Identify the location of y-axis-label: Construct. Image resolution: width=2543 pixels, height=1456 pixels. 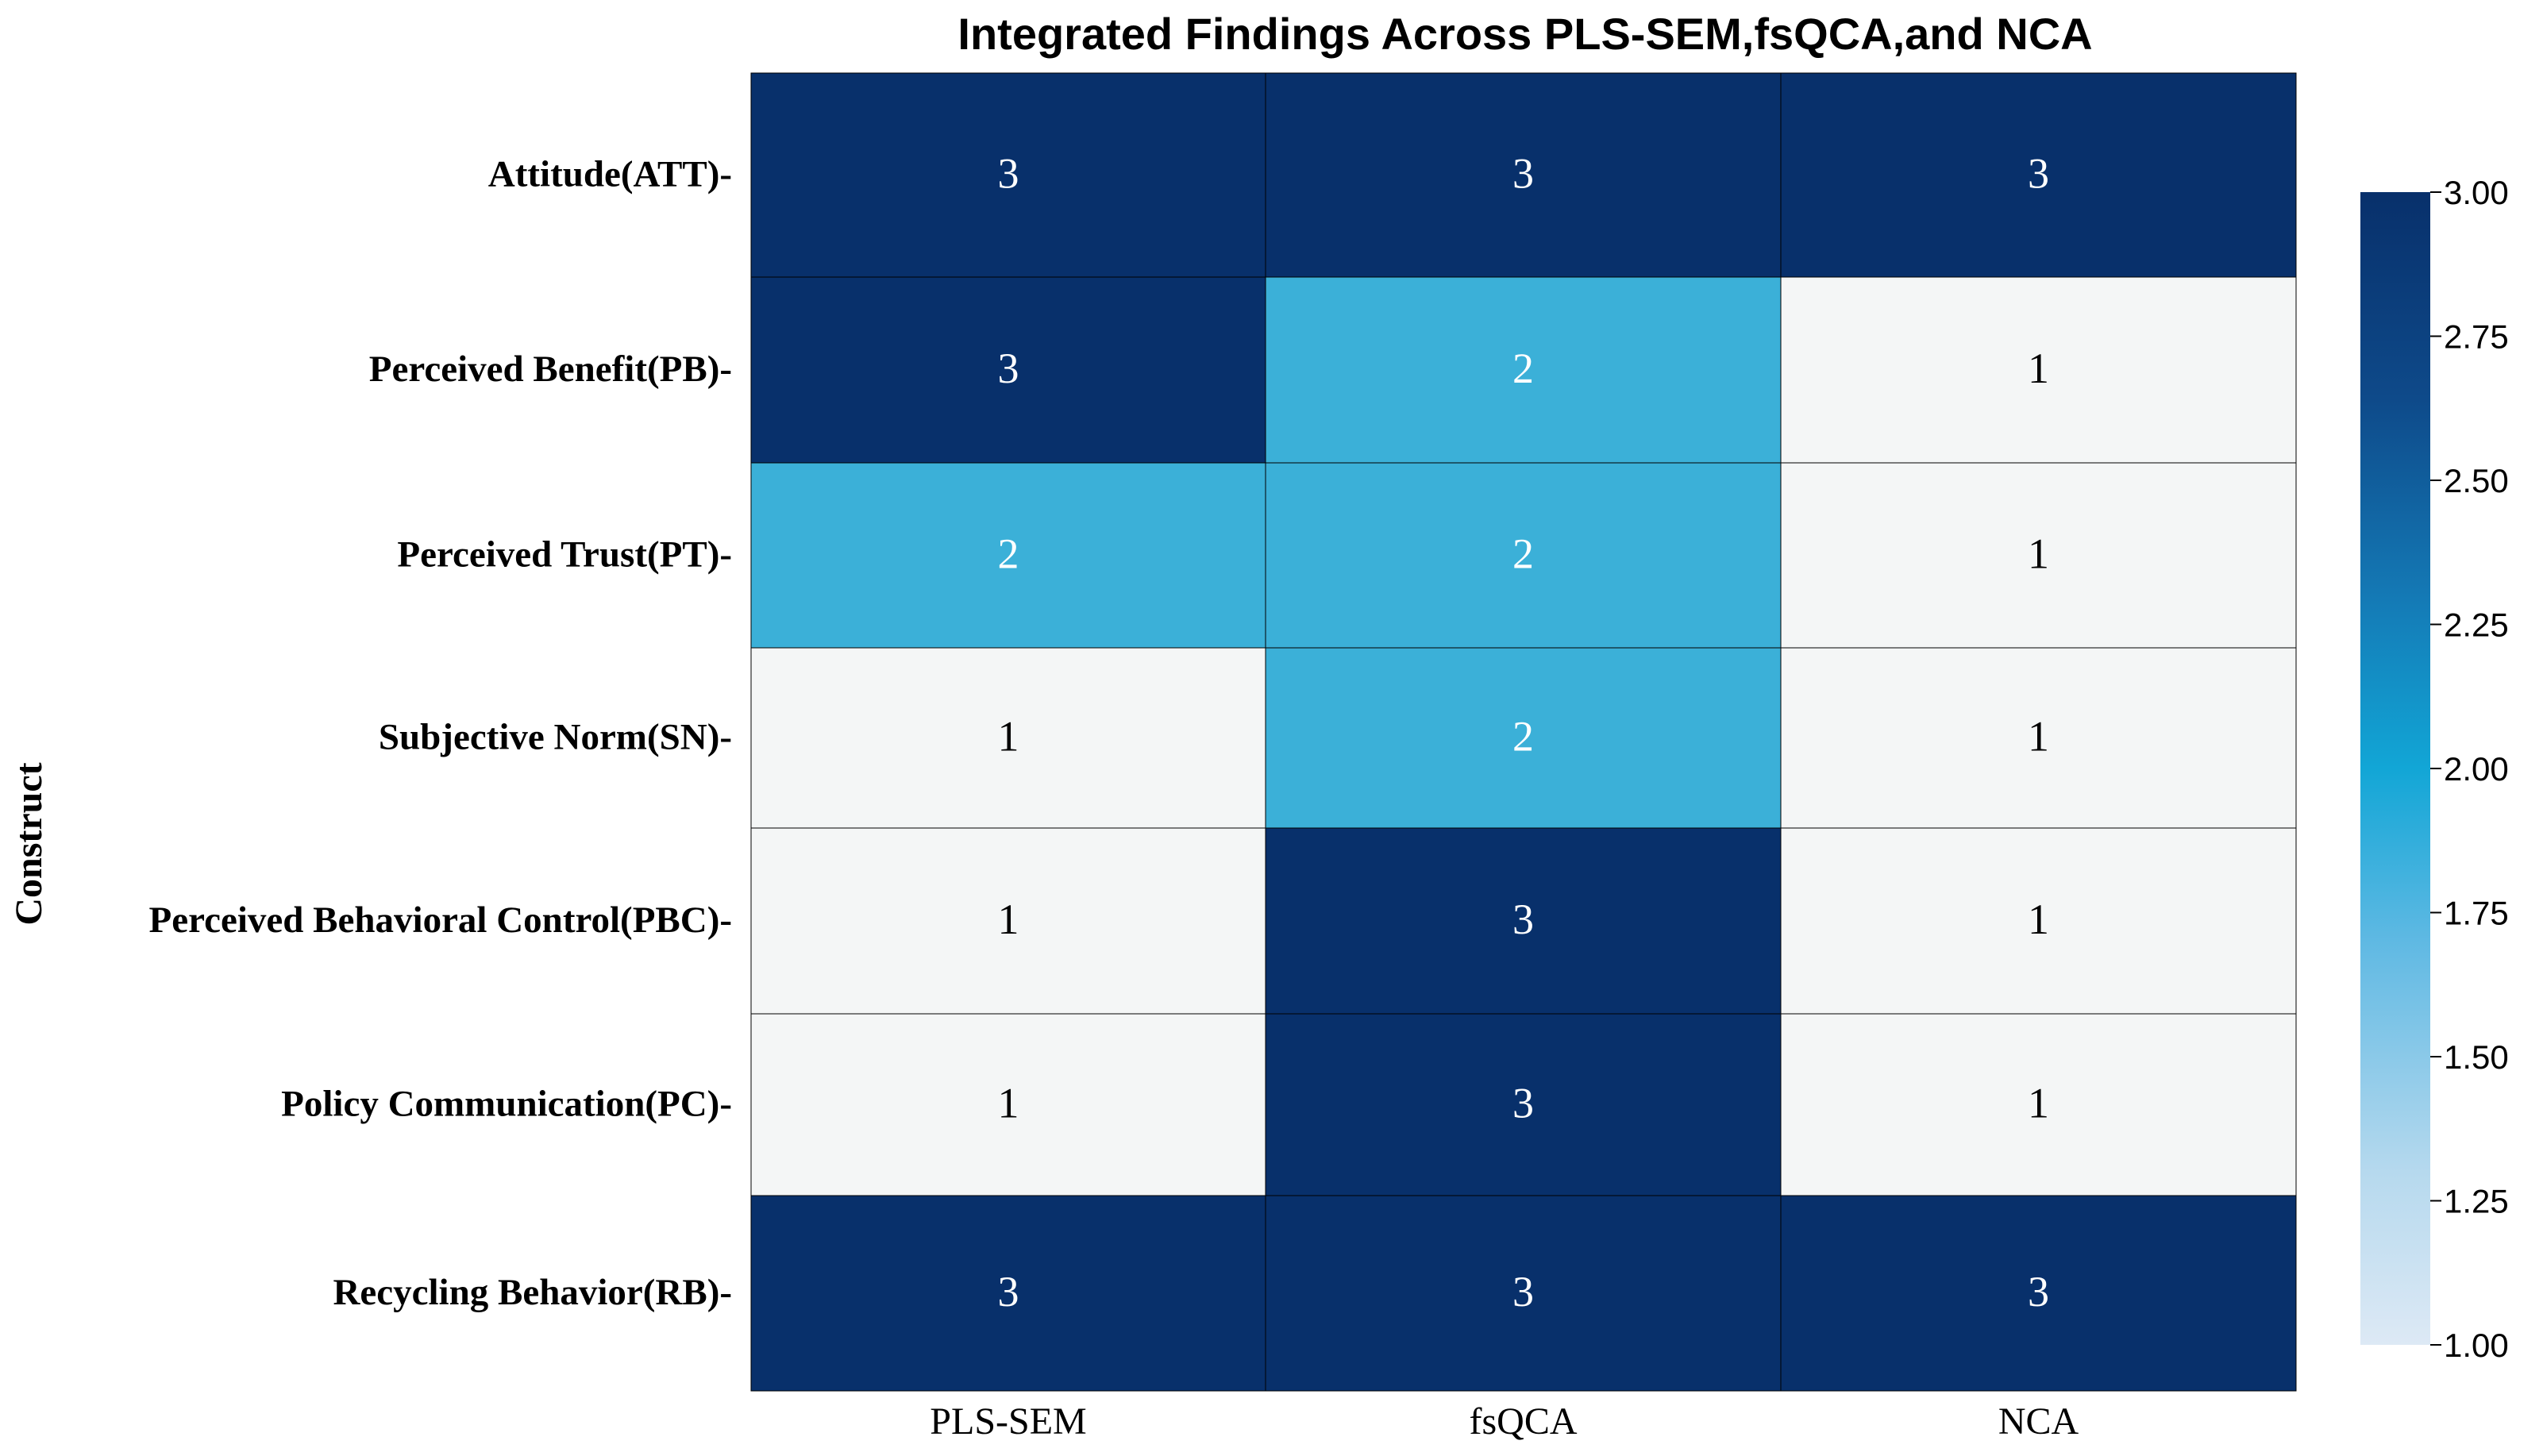
(29, 843).